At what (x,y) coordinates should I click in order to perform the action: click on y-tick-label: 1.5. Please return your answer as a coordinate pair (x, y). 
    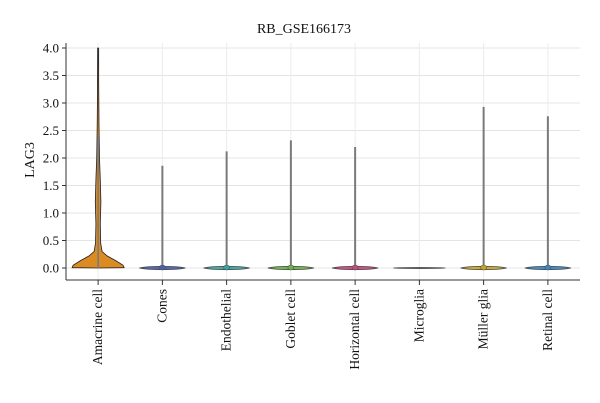
    Looking at the image, I should click on (51, 185).